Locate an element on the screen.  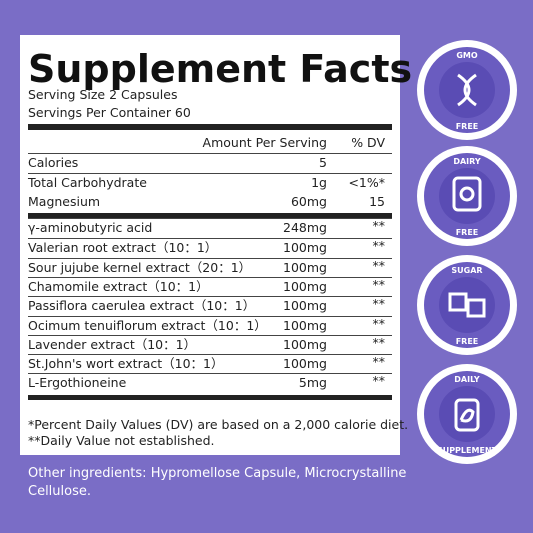
row-name: Calories is located at coordinates (53, 162).